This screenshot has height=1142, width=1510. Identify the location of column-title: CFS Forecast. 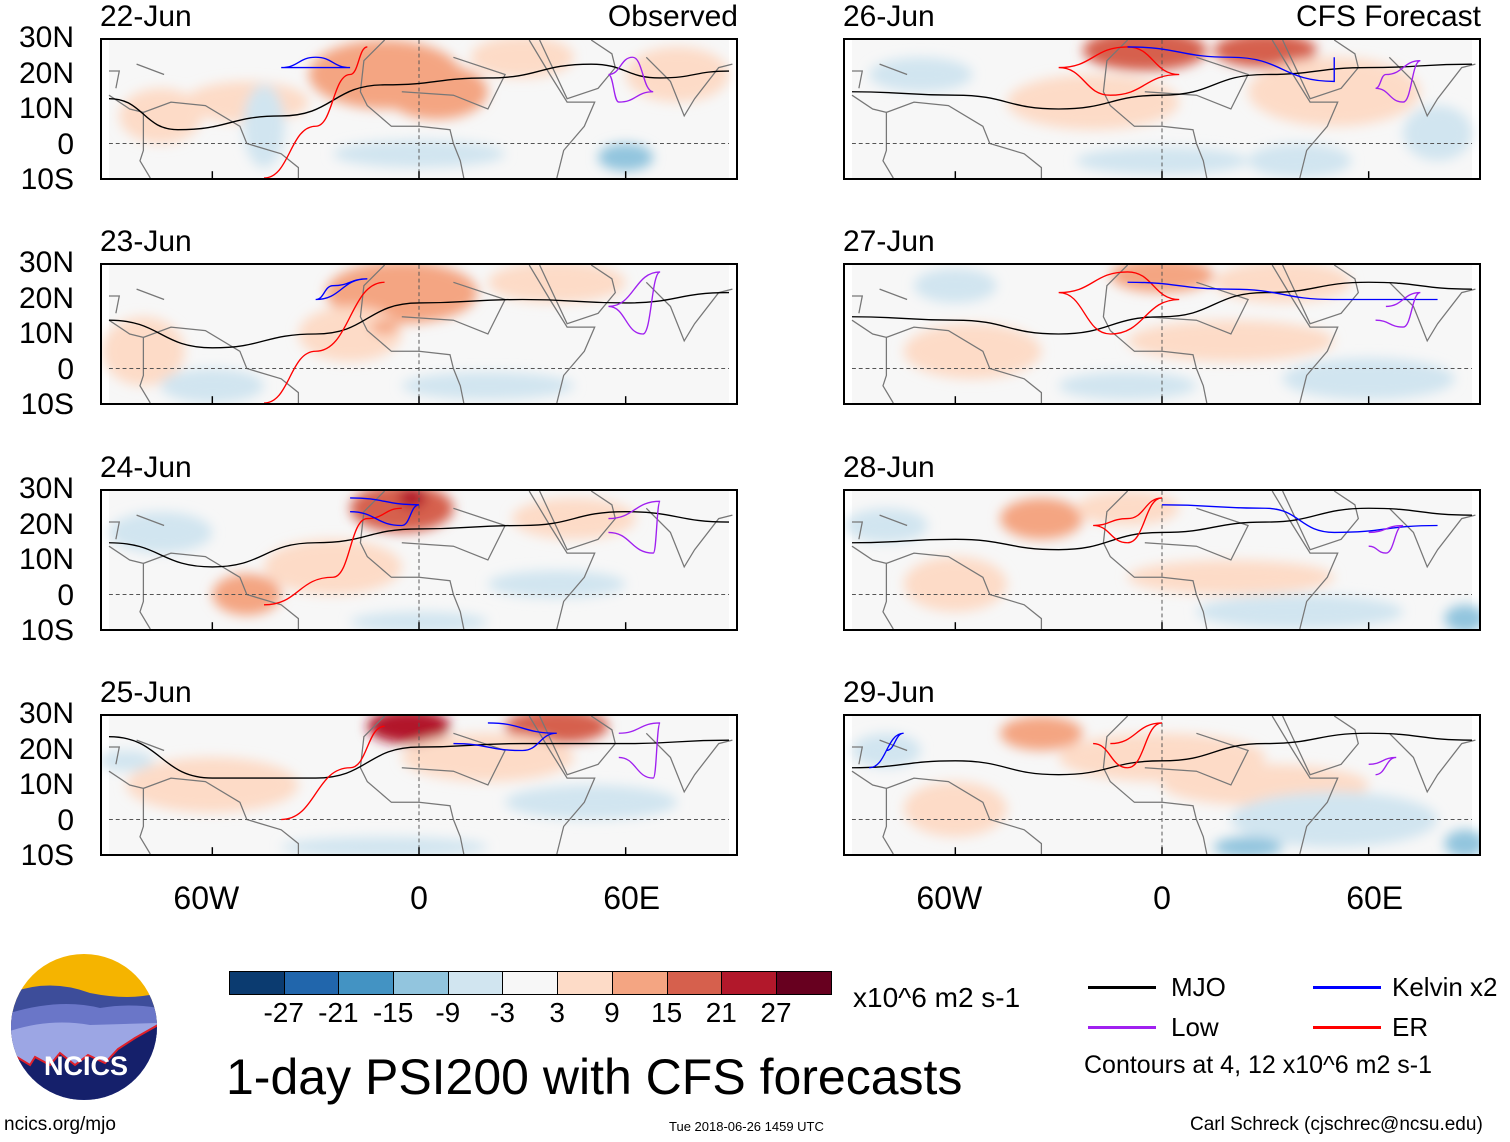
(1388, 16).